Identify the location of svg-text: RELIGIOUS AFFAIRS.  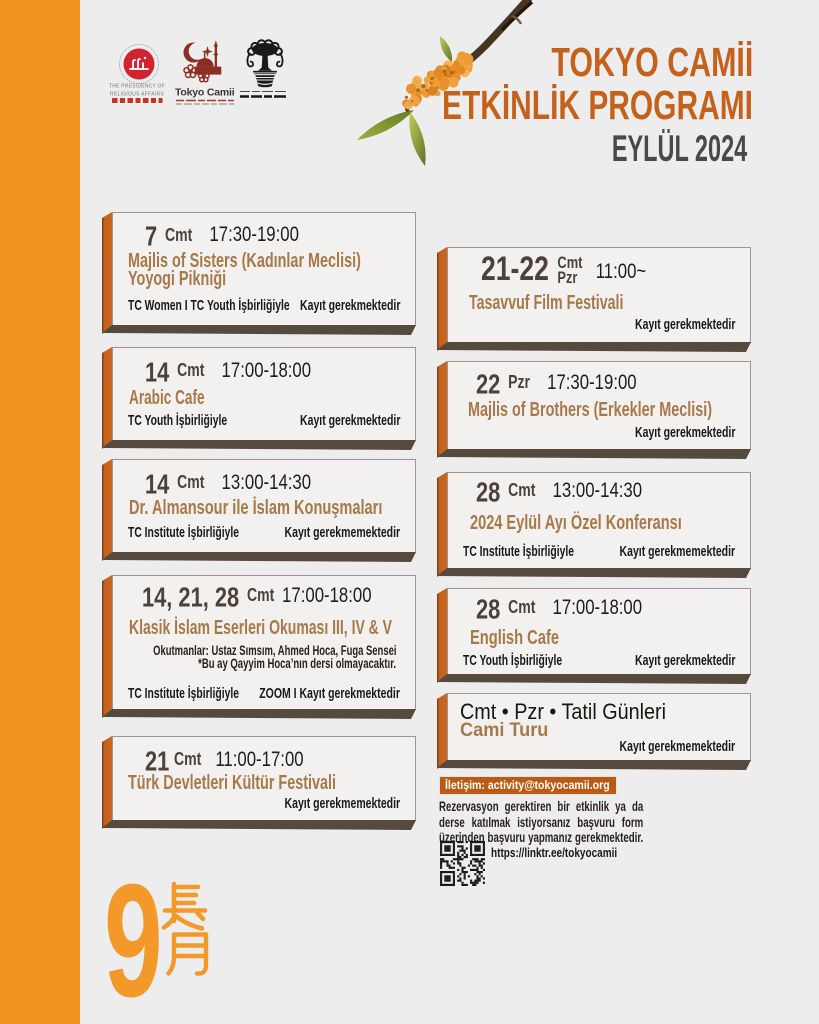
(137, 95).